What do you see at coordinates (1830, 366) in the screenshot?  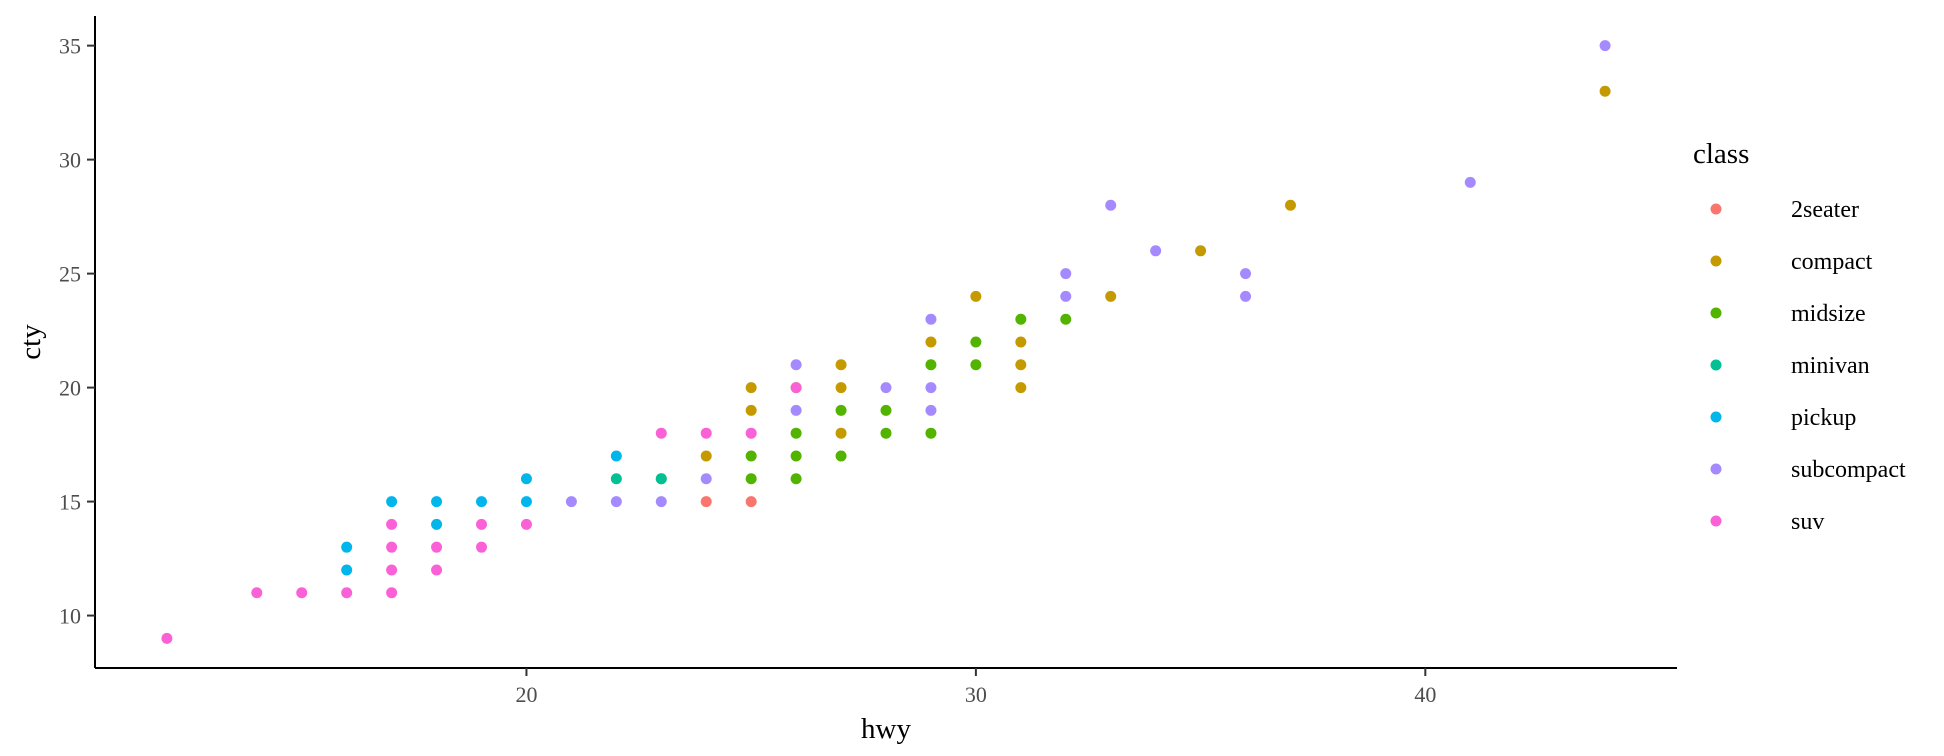 I see `legend-label-minivan: minivan` at bounding box center [1830, 366].